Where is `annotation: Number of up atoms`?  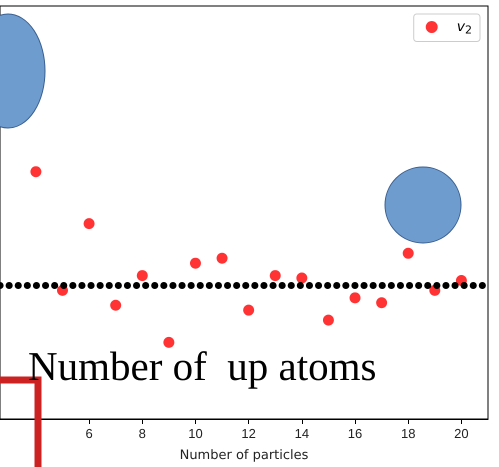 annotation: Number of up atoms is located at coordinates (202, 366).